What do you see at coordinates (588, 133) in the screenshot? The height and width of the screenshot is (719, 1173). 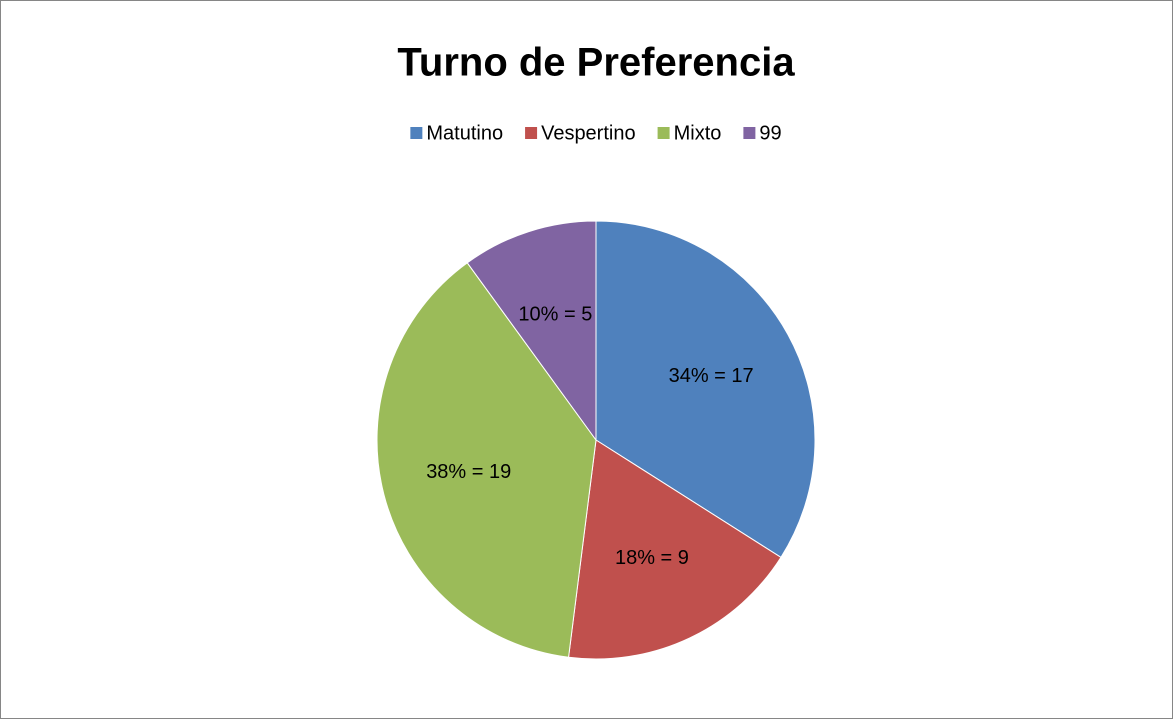 I see `legend-label: Vespertino` at bounding box center [588, 133].